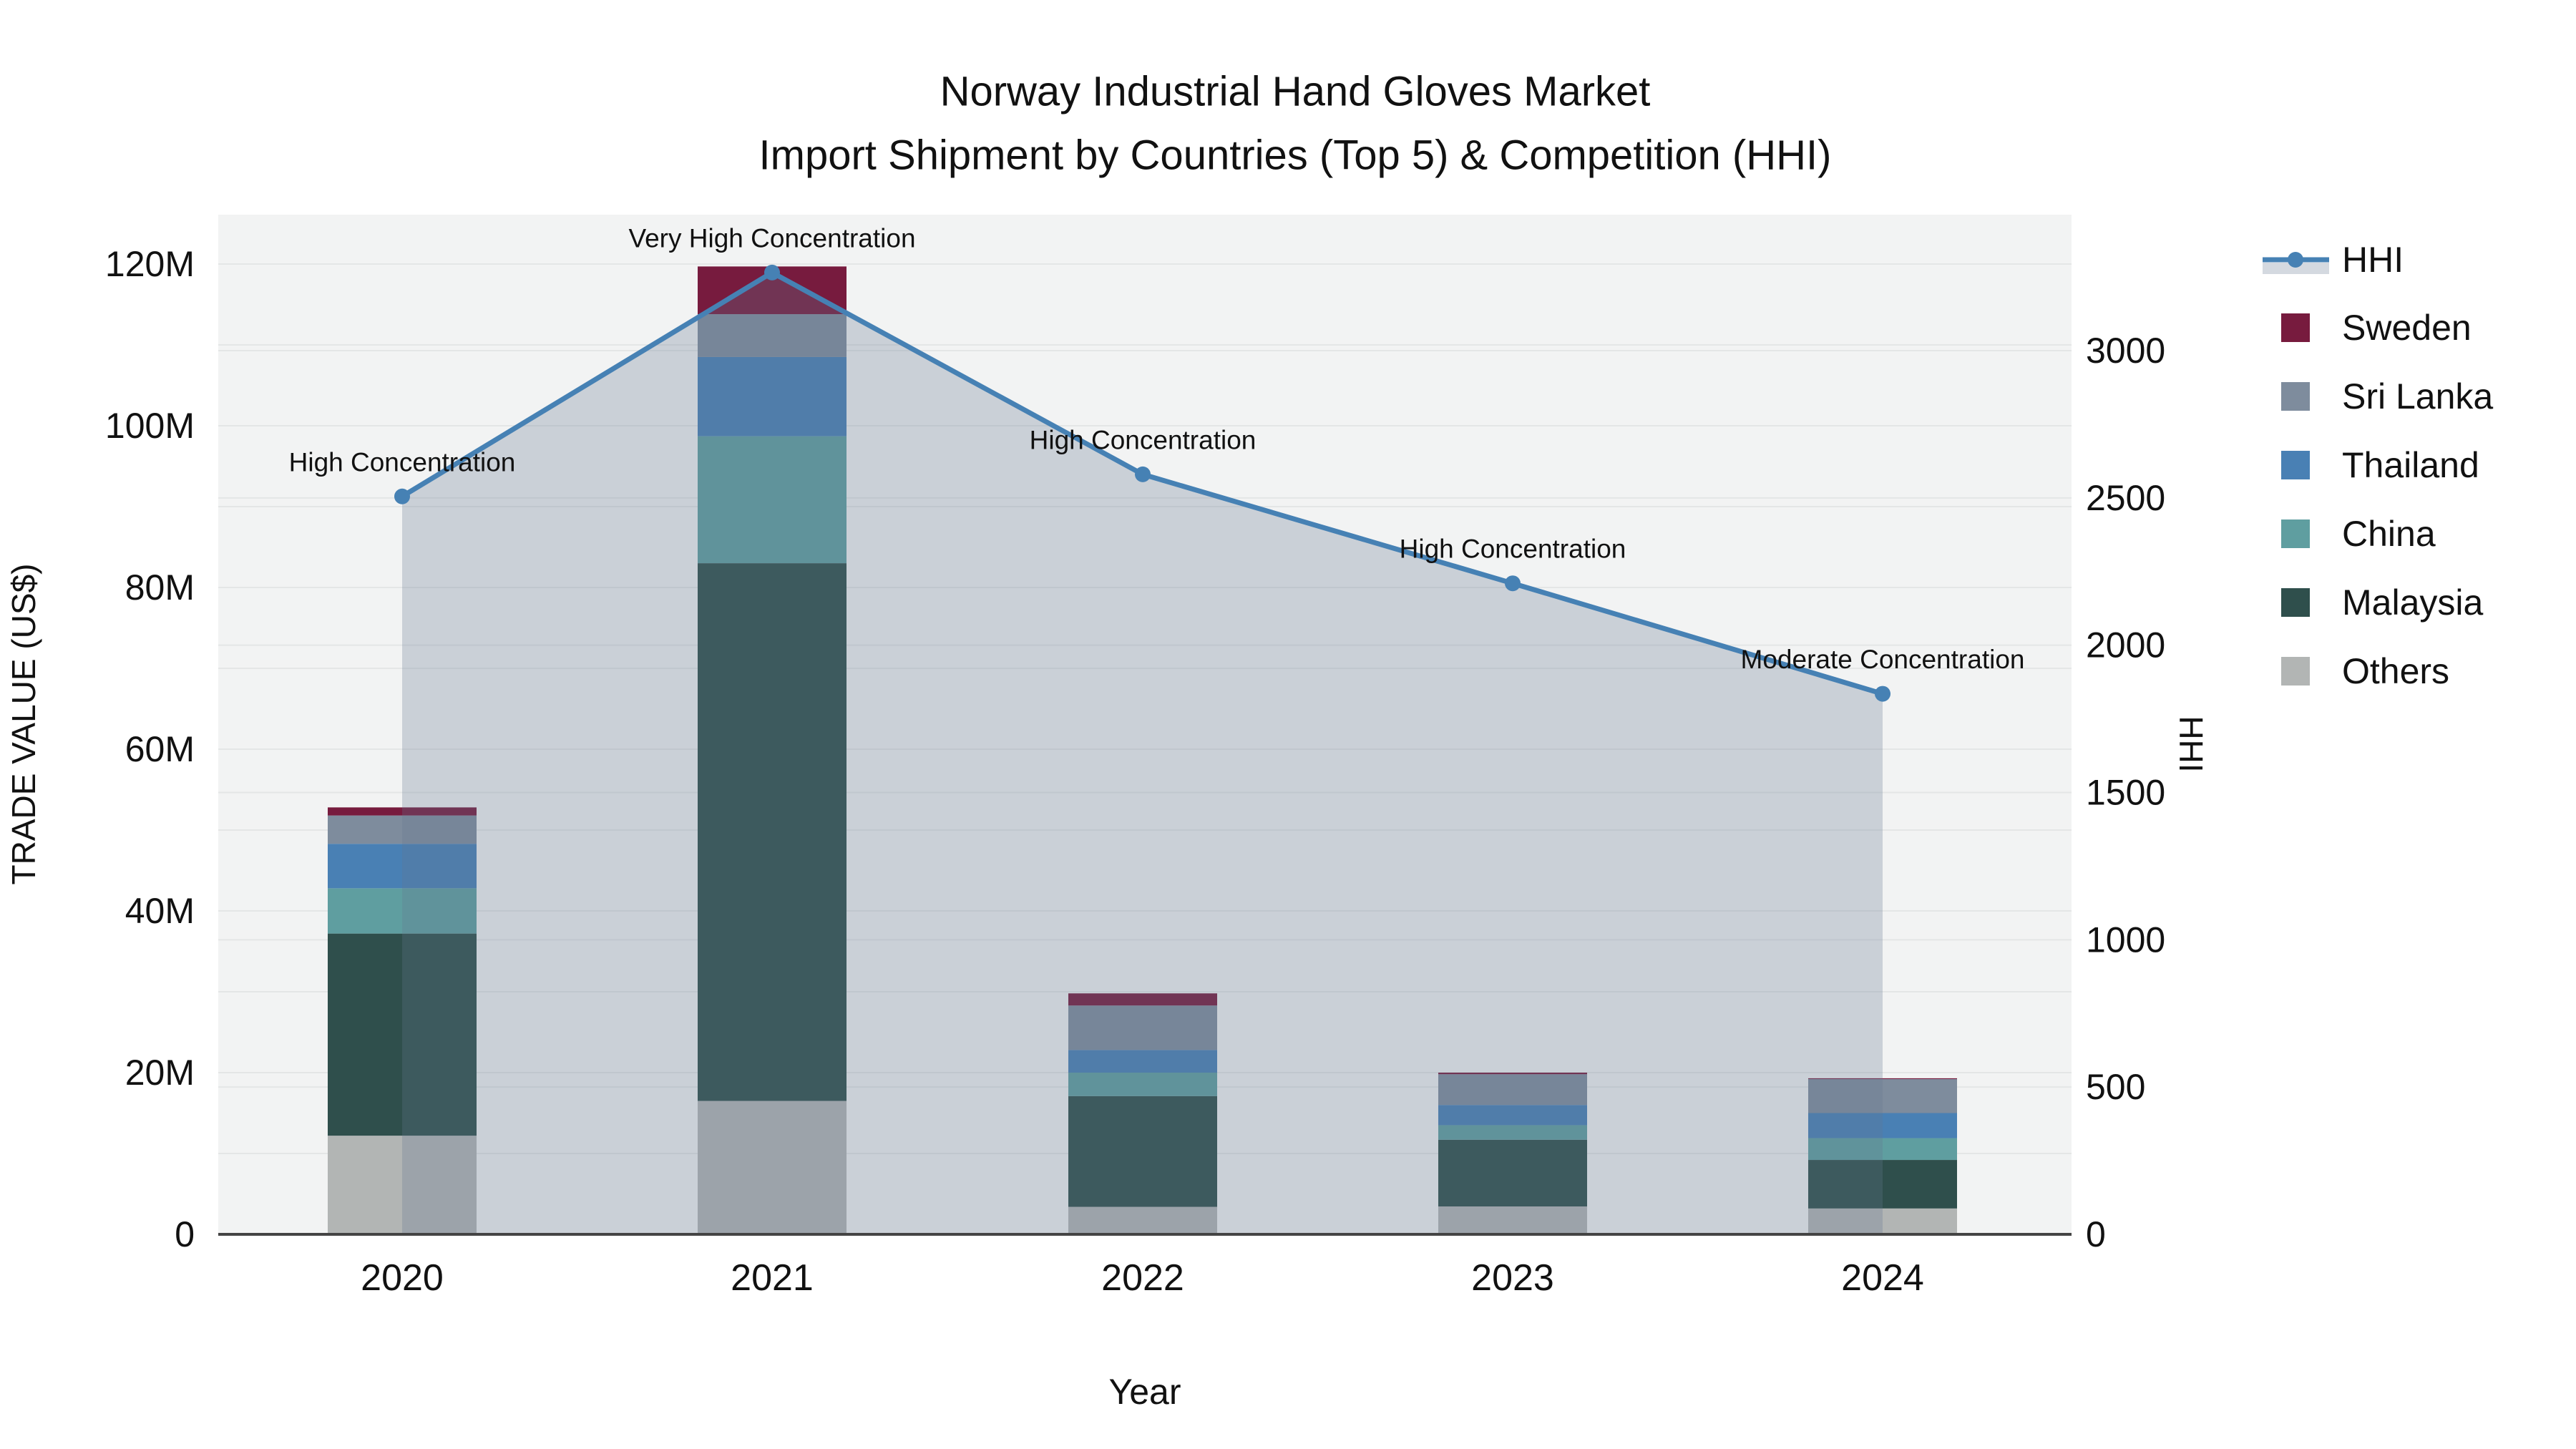 The image size is (2576, 1449). What do you see at coordinates (1142, 1061) in the screenshot?
I see `bar-segment-thailand-2022` at bounding box center [1142, 1061].